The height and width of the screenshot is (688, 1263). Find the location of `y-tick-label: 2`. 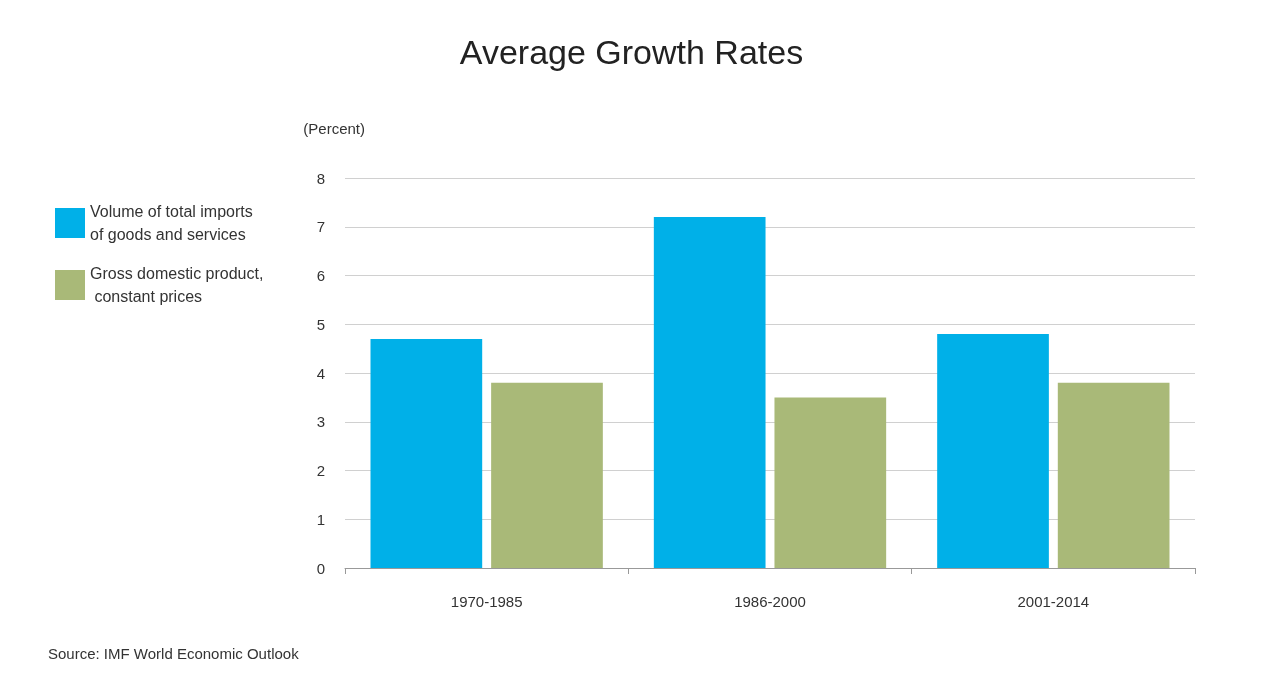

y-tick-label: 2 is located at coordinates (320, 470).